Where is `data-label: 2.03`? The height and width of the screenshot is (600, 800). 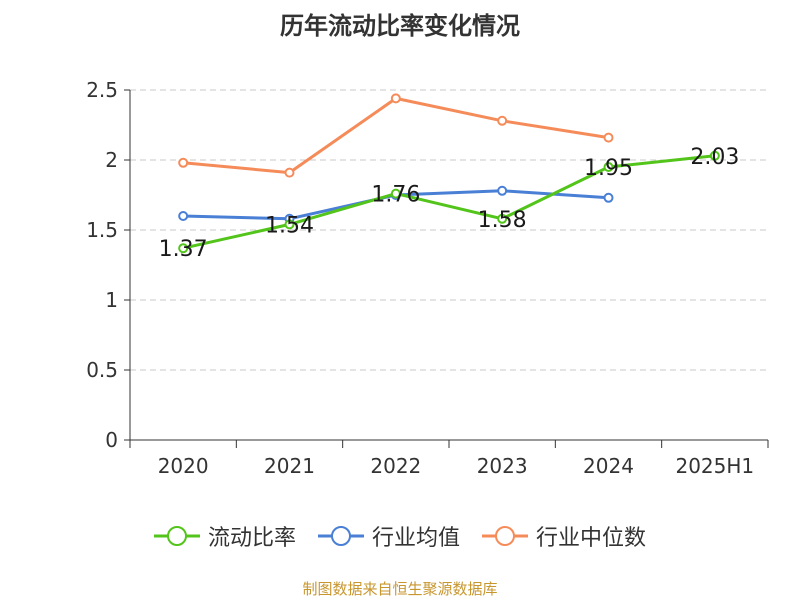 data-label: 2.03 is located at coordinates (714, 157).